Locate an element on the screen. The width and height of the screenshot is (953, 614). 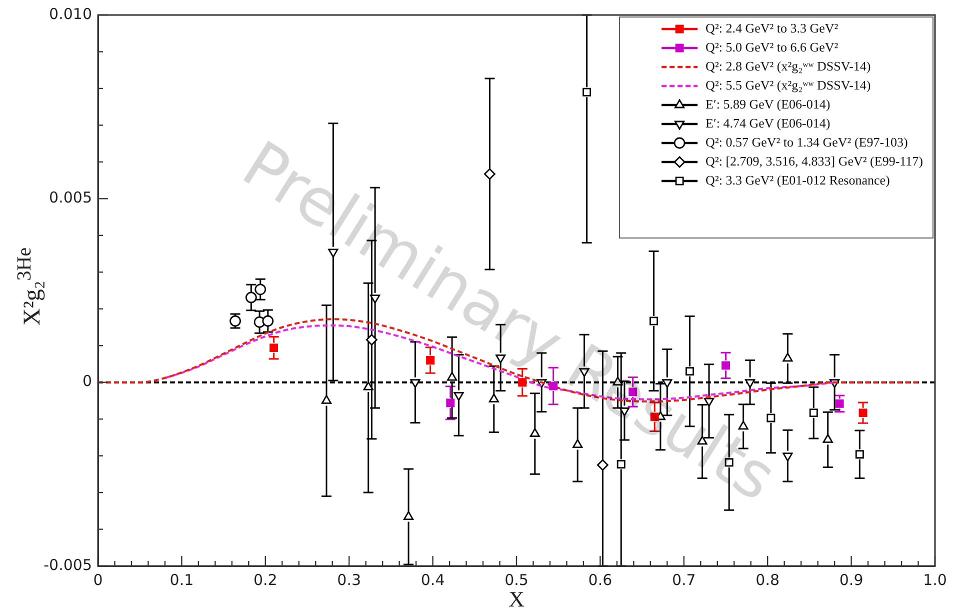
x-tick-label: 0.8 is located at coordinates (768, 579).